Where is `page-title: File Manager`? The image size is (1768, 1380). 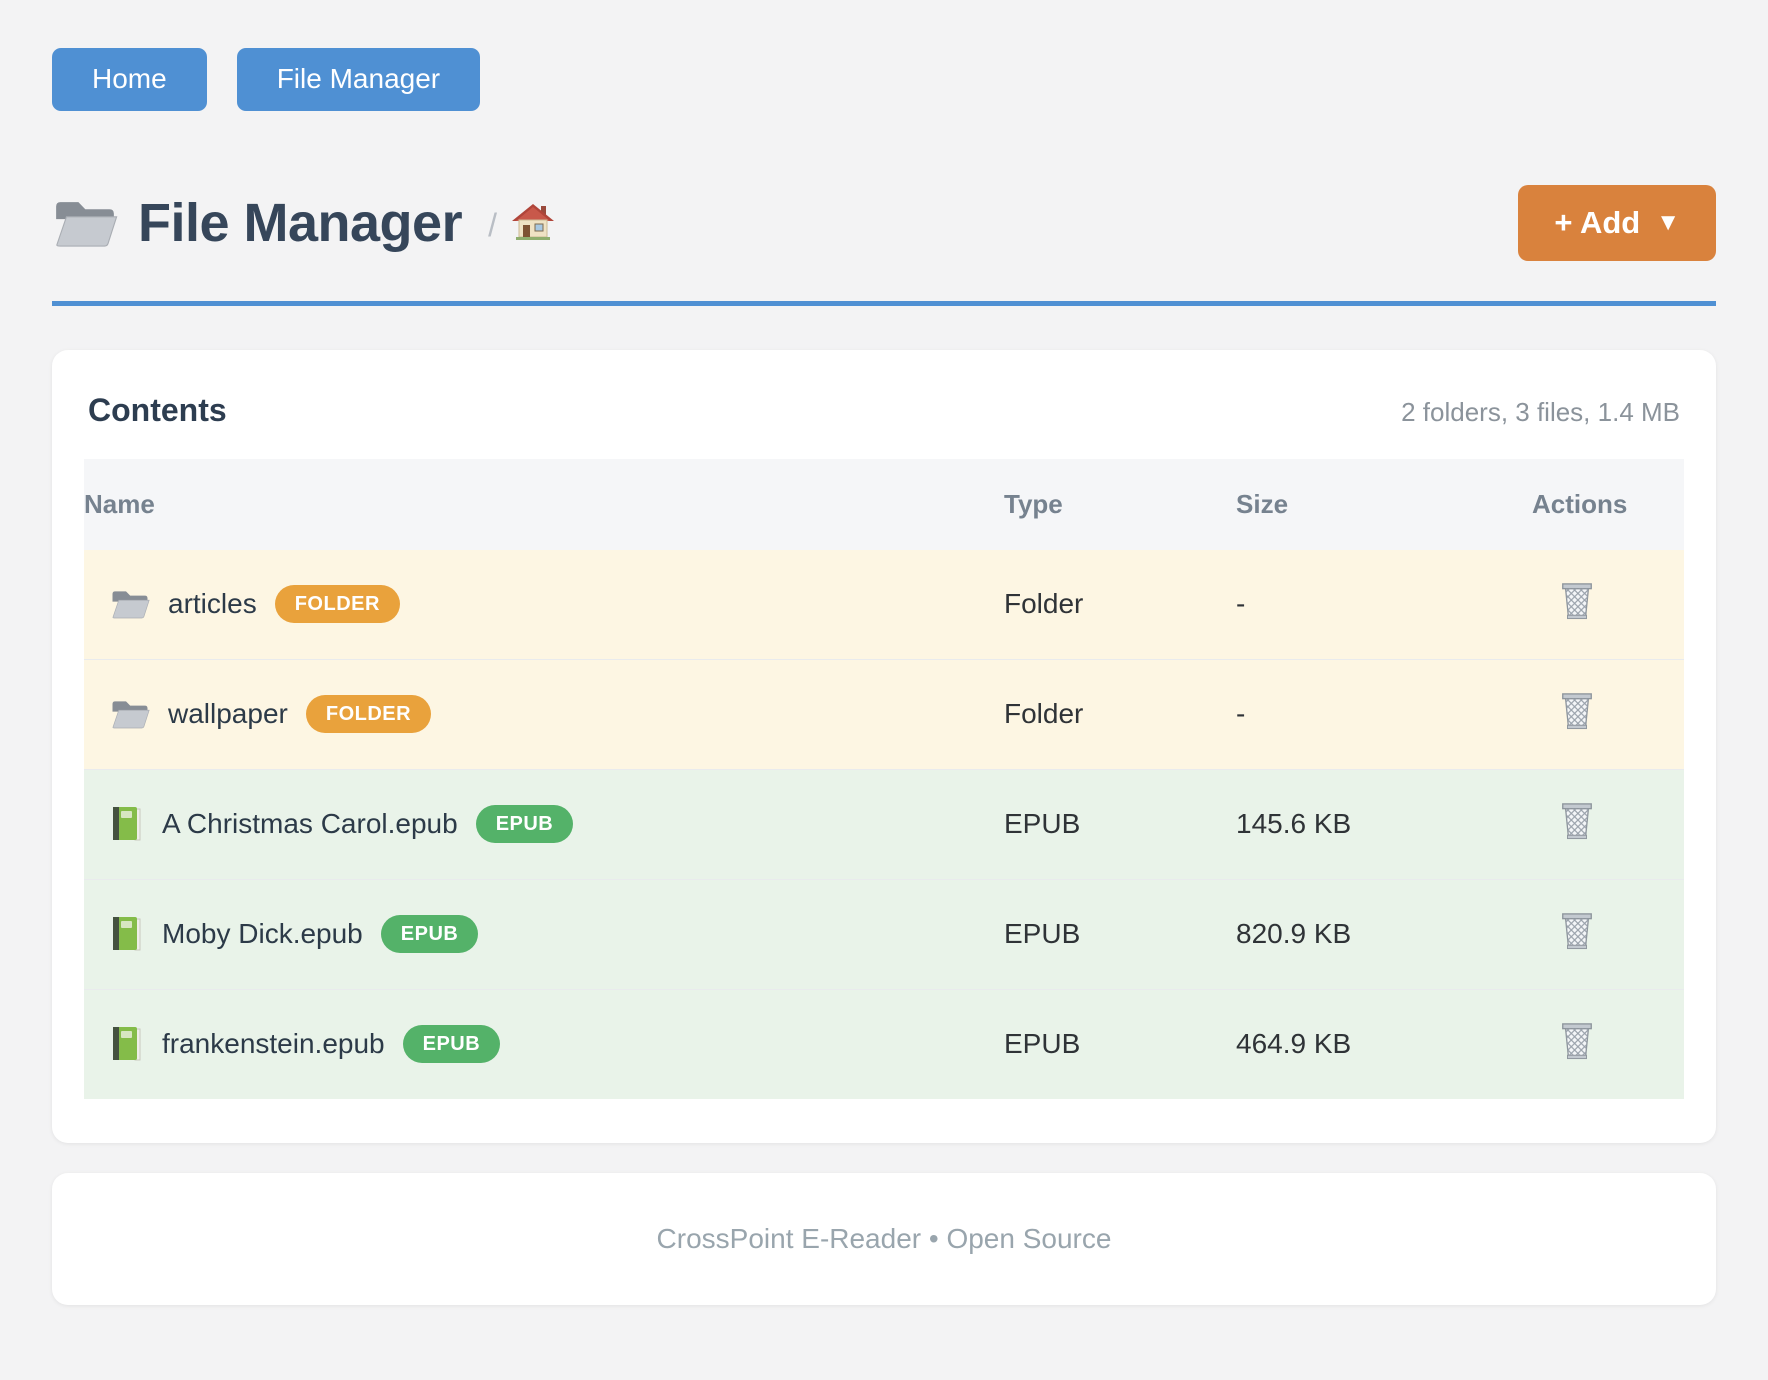
page-title: File Manager is located at coordinates (257, 223).